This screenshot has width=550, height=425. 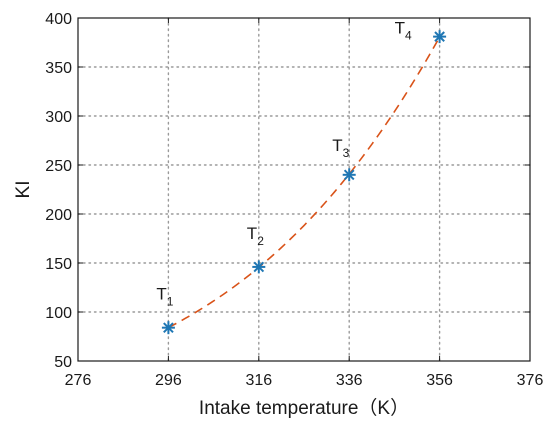 I want to click on y-tick-label: 150, so click(x=58, y=264).